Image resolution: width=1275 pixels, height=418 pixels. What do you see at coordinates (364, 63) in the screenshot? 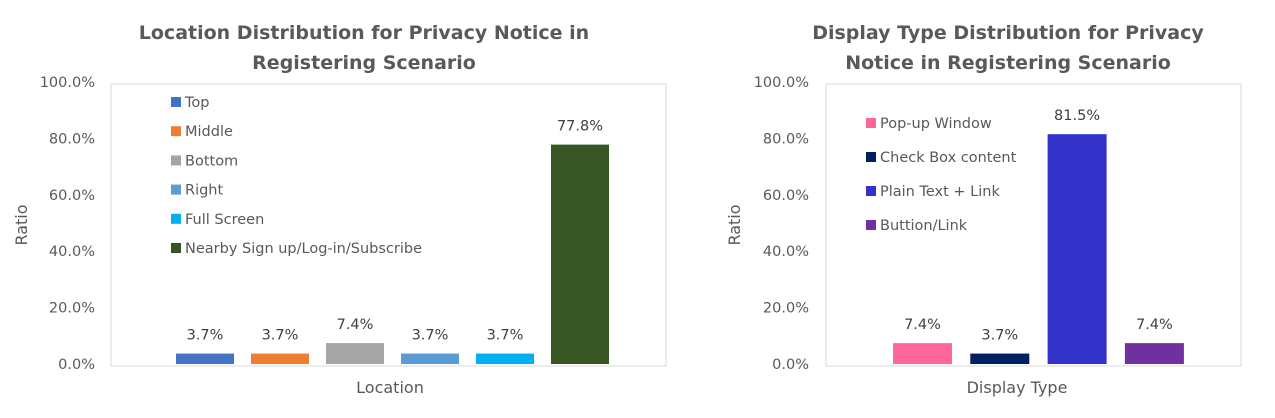
I see `chart-title-line-2: Registering Scenario` at bounding box center [364, 63].